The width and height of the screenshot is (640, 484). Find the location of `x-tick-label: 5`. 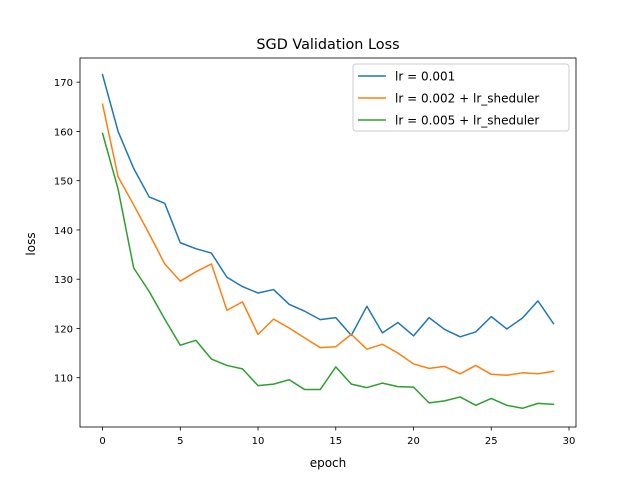

x-tick-label: 5 is located at coordinates (180, 441).